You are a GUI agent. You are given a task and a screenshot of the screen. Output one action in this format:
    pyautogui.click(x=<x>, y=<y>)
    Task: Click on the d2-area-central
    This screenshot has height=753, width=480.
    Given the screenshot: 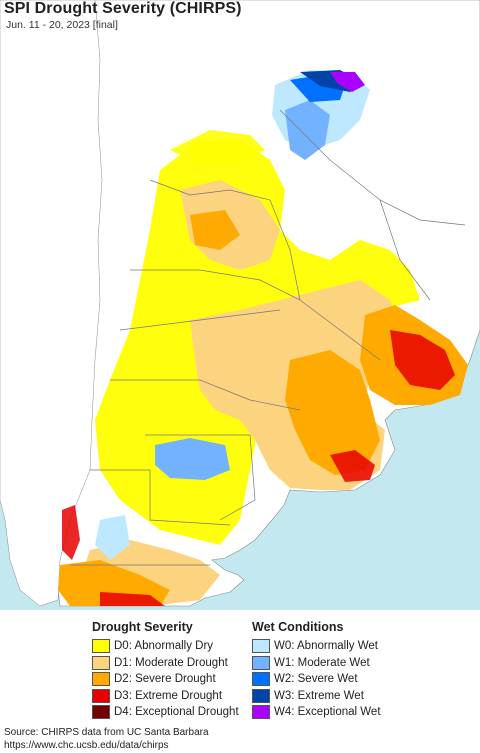 What is the action you would take?
    pyautogui.click(x=332, y=412)
    